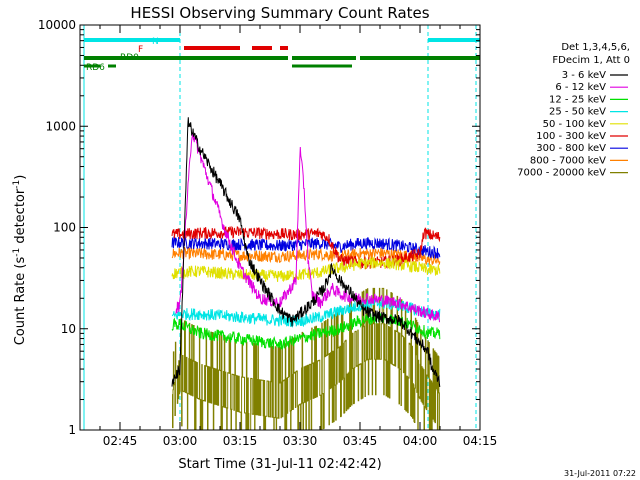 This screenshot has height=480, width=640. What do you see at coordinates (600, 473) in the screenshot?
I see `footer-date: 31-Jul-2011 07:22` at bounding box center [600, 473].